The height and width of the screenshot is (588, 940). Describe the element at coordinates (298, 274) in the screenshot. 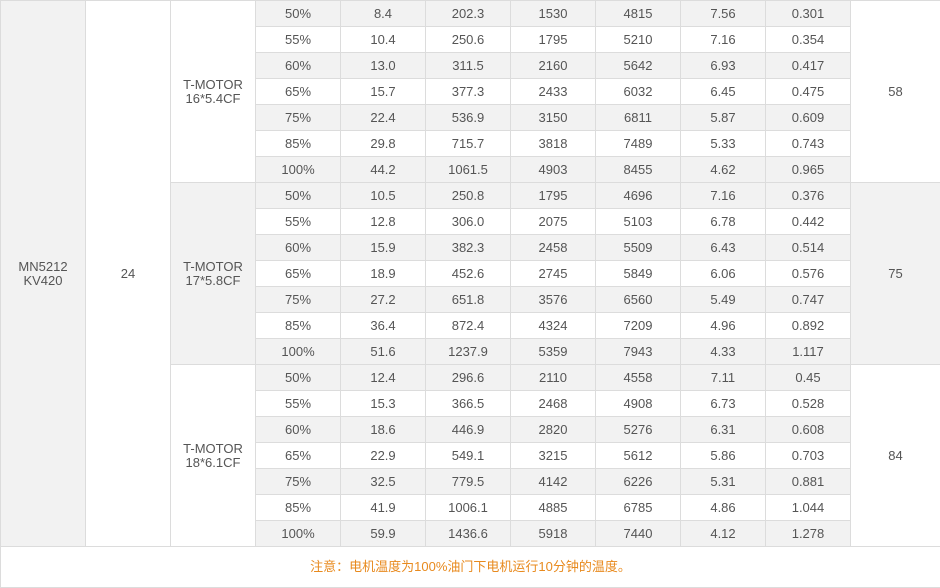

I see `throttle-cell: 65%` at that location.